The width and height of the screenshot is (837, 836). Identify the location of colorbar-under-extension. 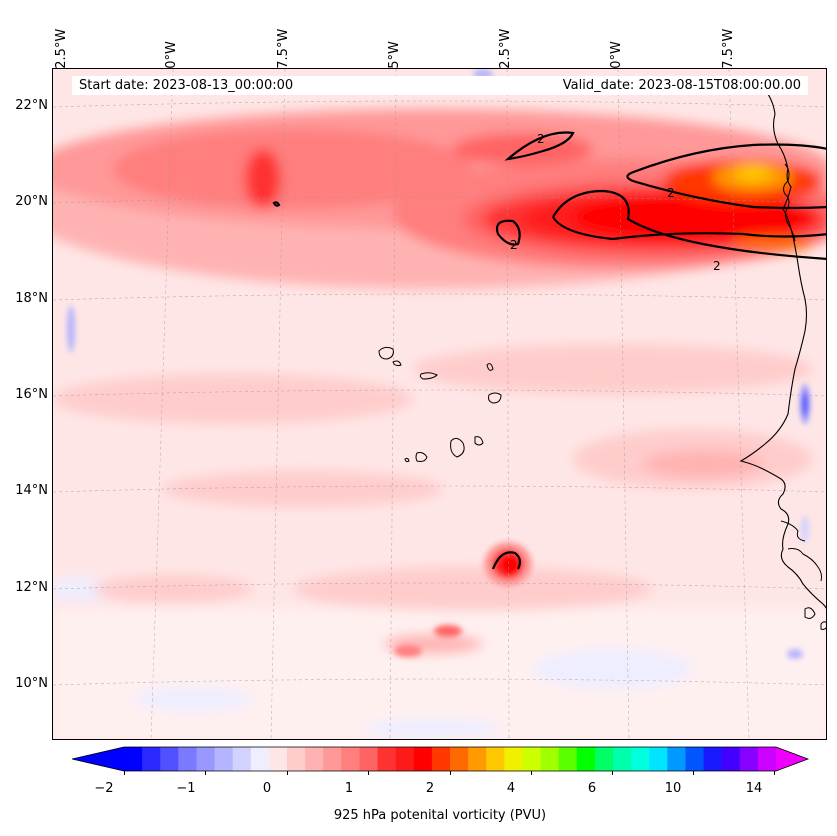
(98, 759).